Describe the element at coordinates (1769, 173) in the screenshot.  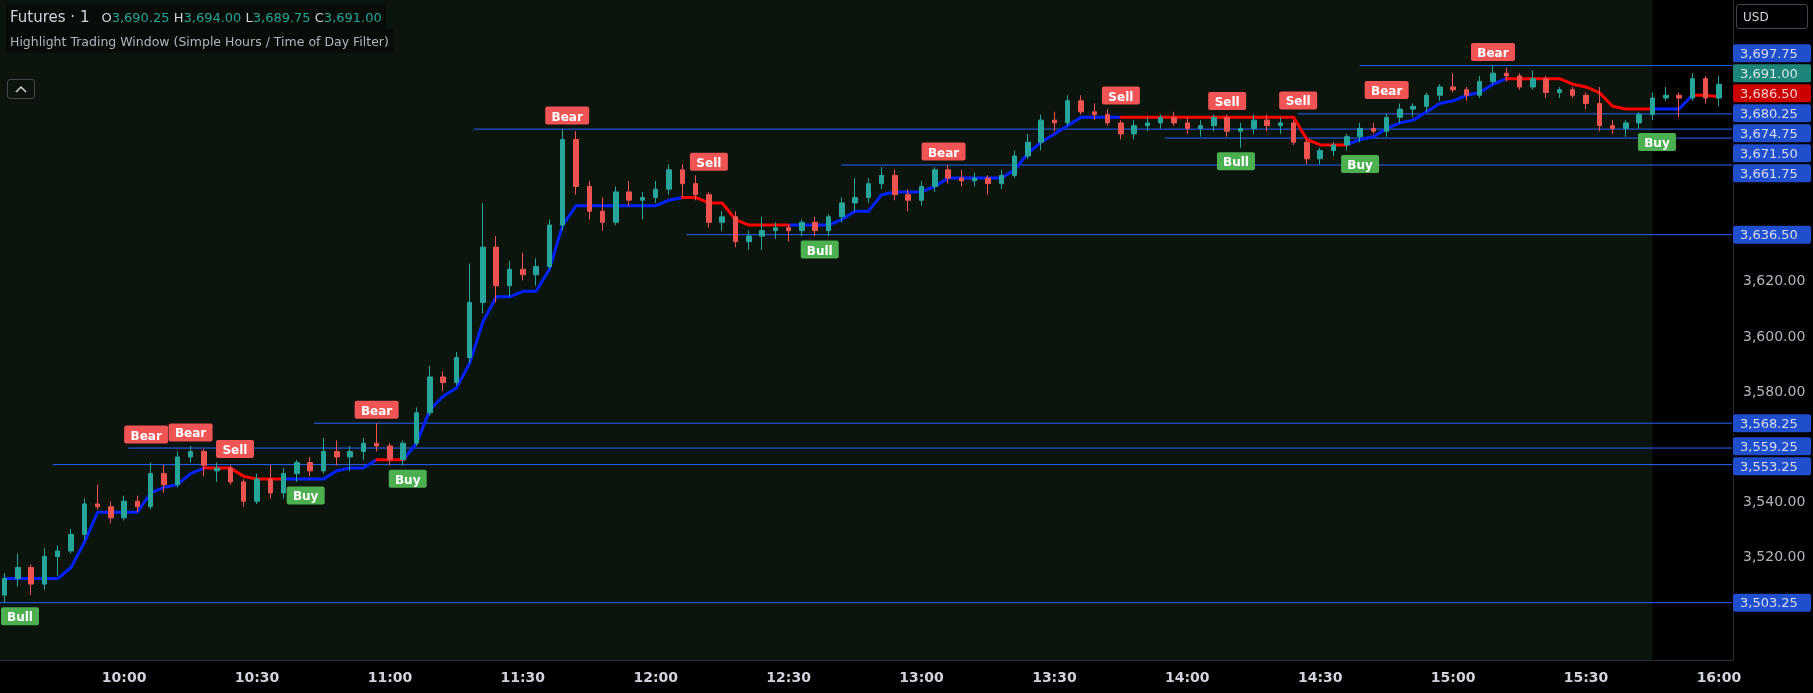
I see `data-label: 3,661.75` at that location.